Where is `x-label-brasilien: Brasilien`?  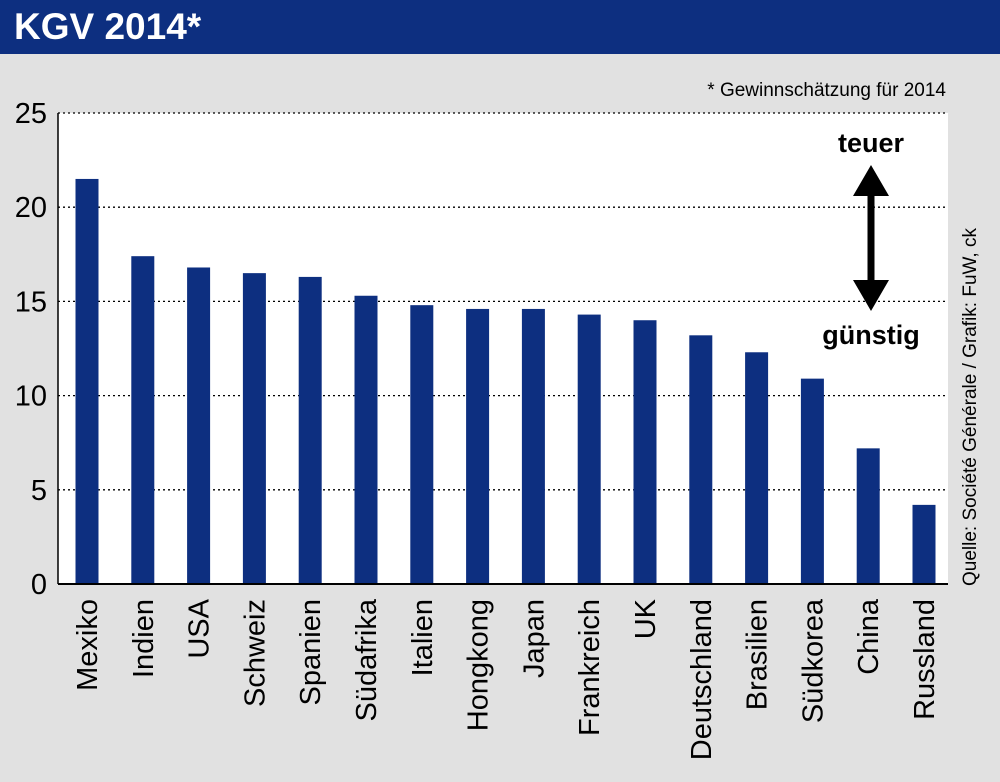 x-label-brasilien: Brasilien is located at coordinates (758, 654).